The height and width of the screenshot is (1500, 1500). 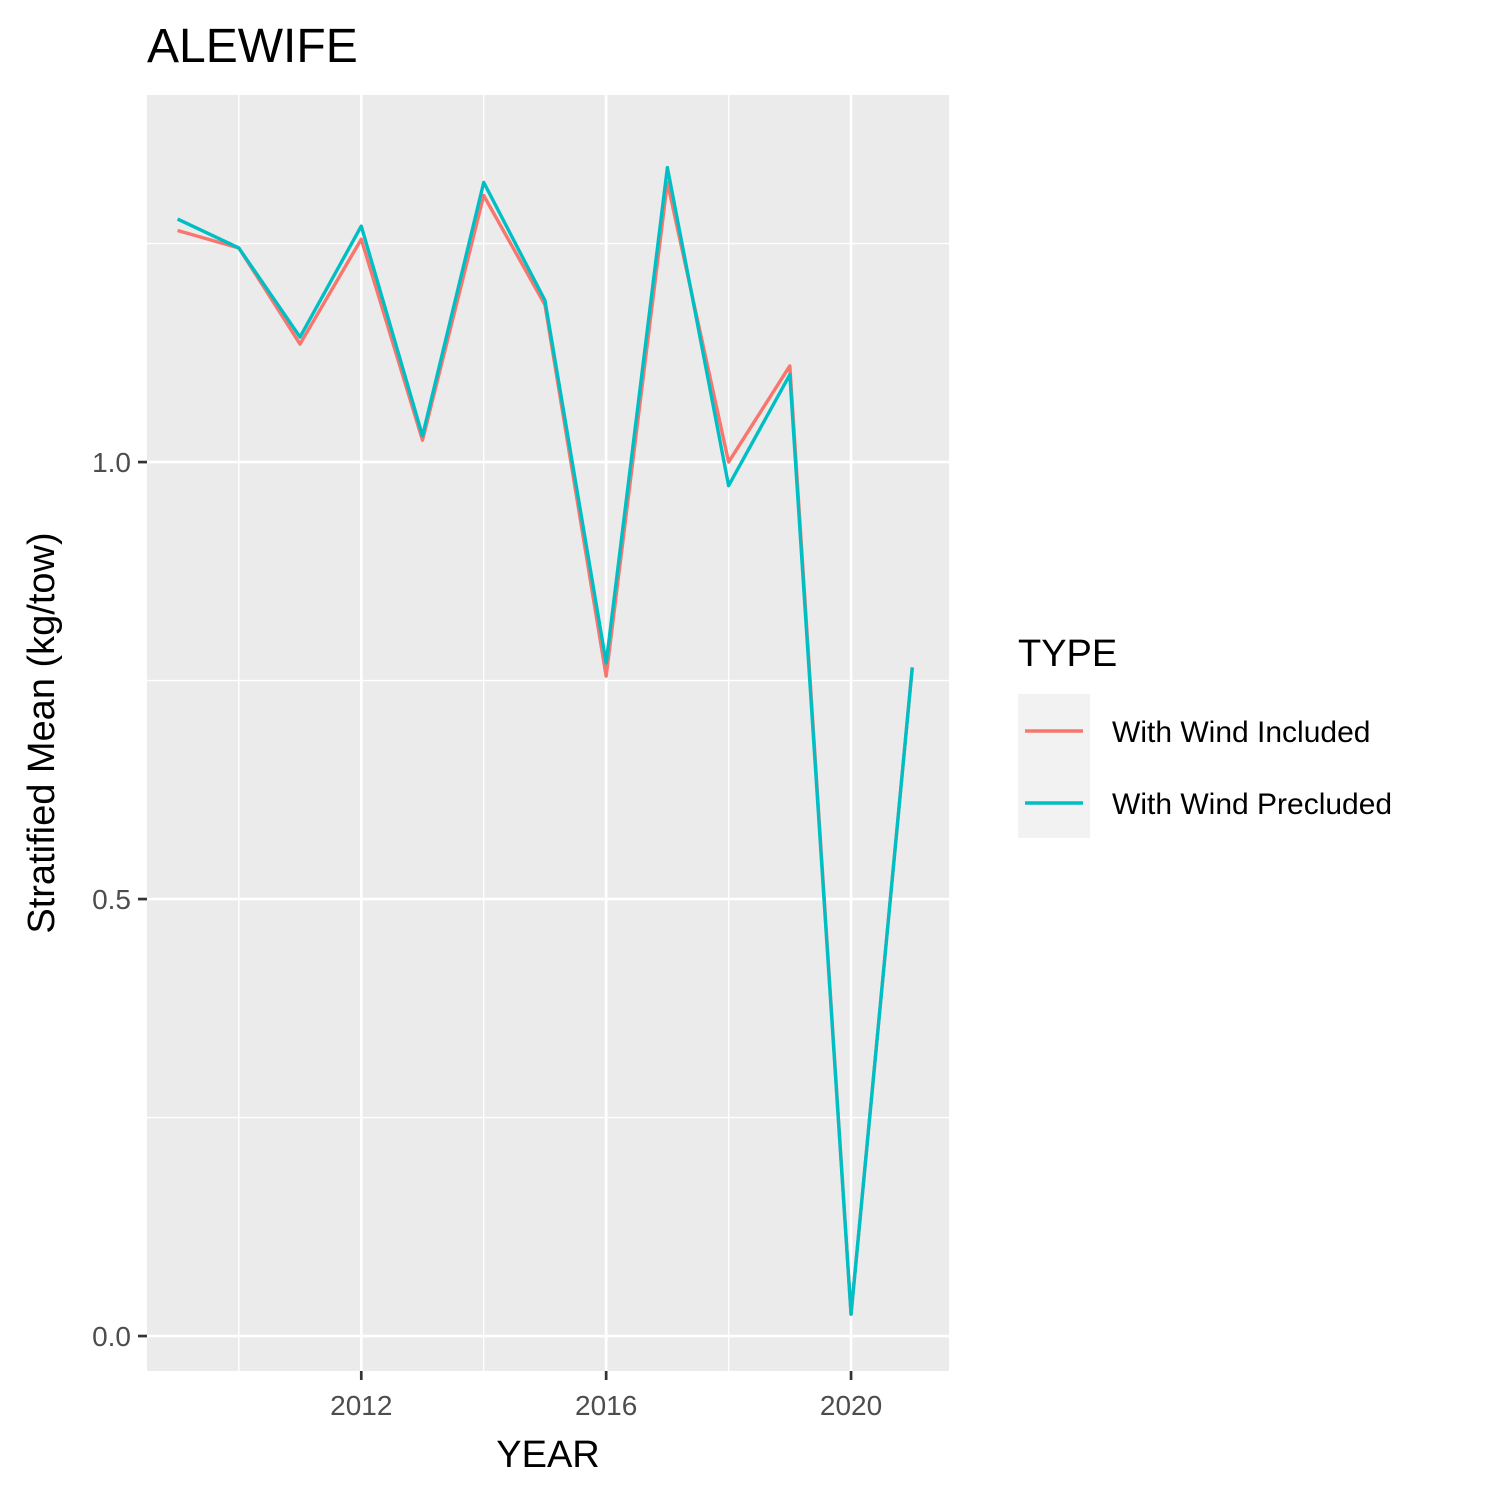 I want to click on x-tick-label: 2020, so click(x=851, y=1405).